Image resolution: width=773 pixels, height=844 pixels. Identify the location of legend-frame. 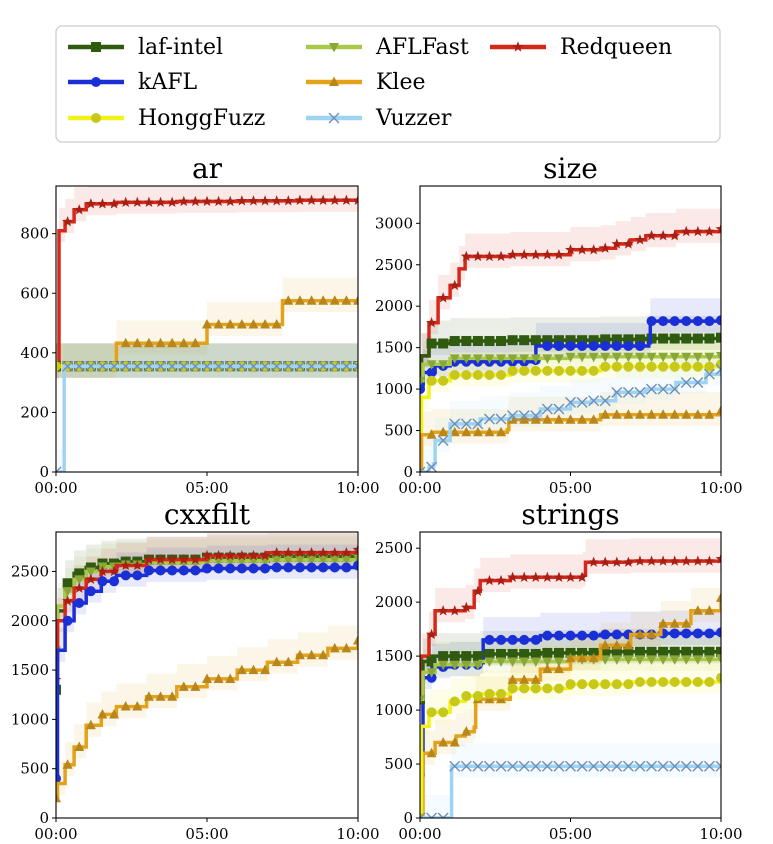
(388, 84).